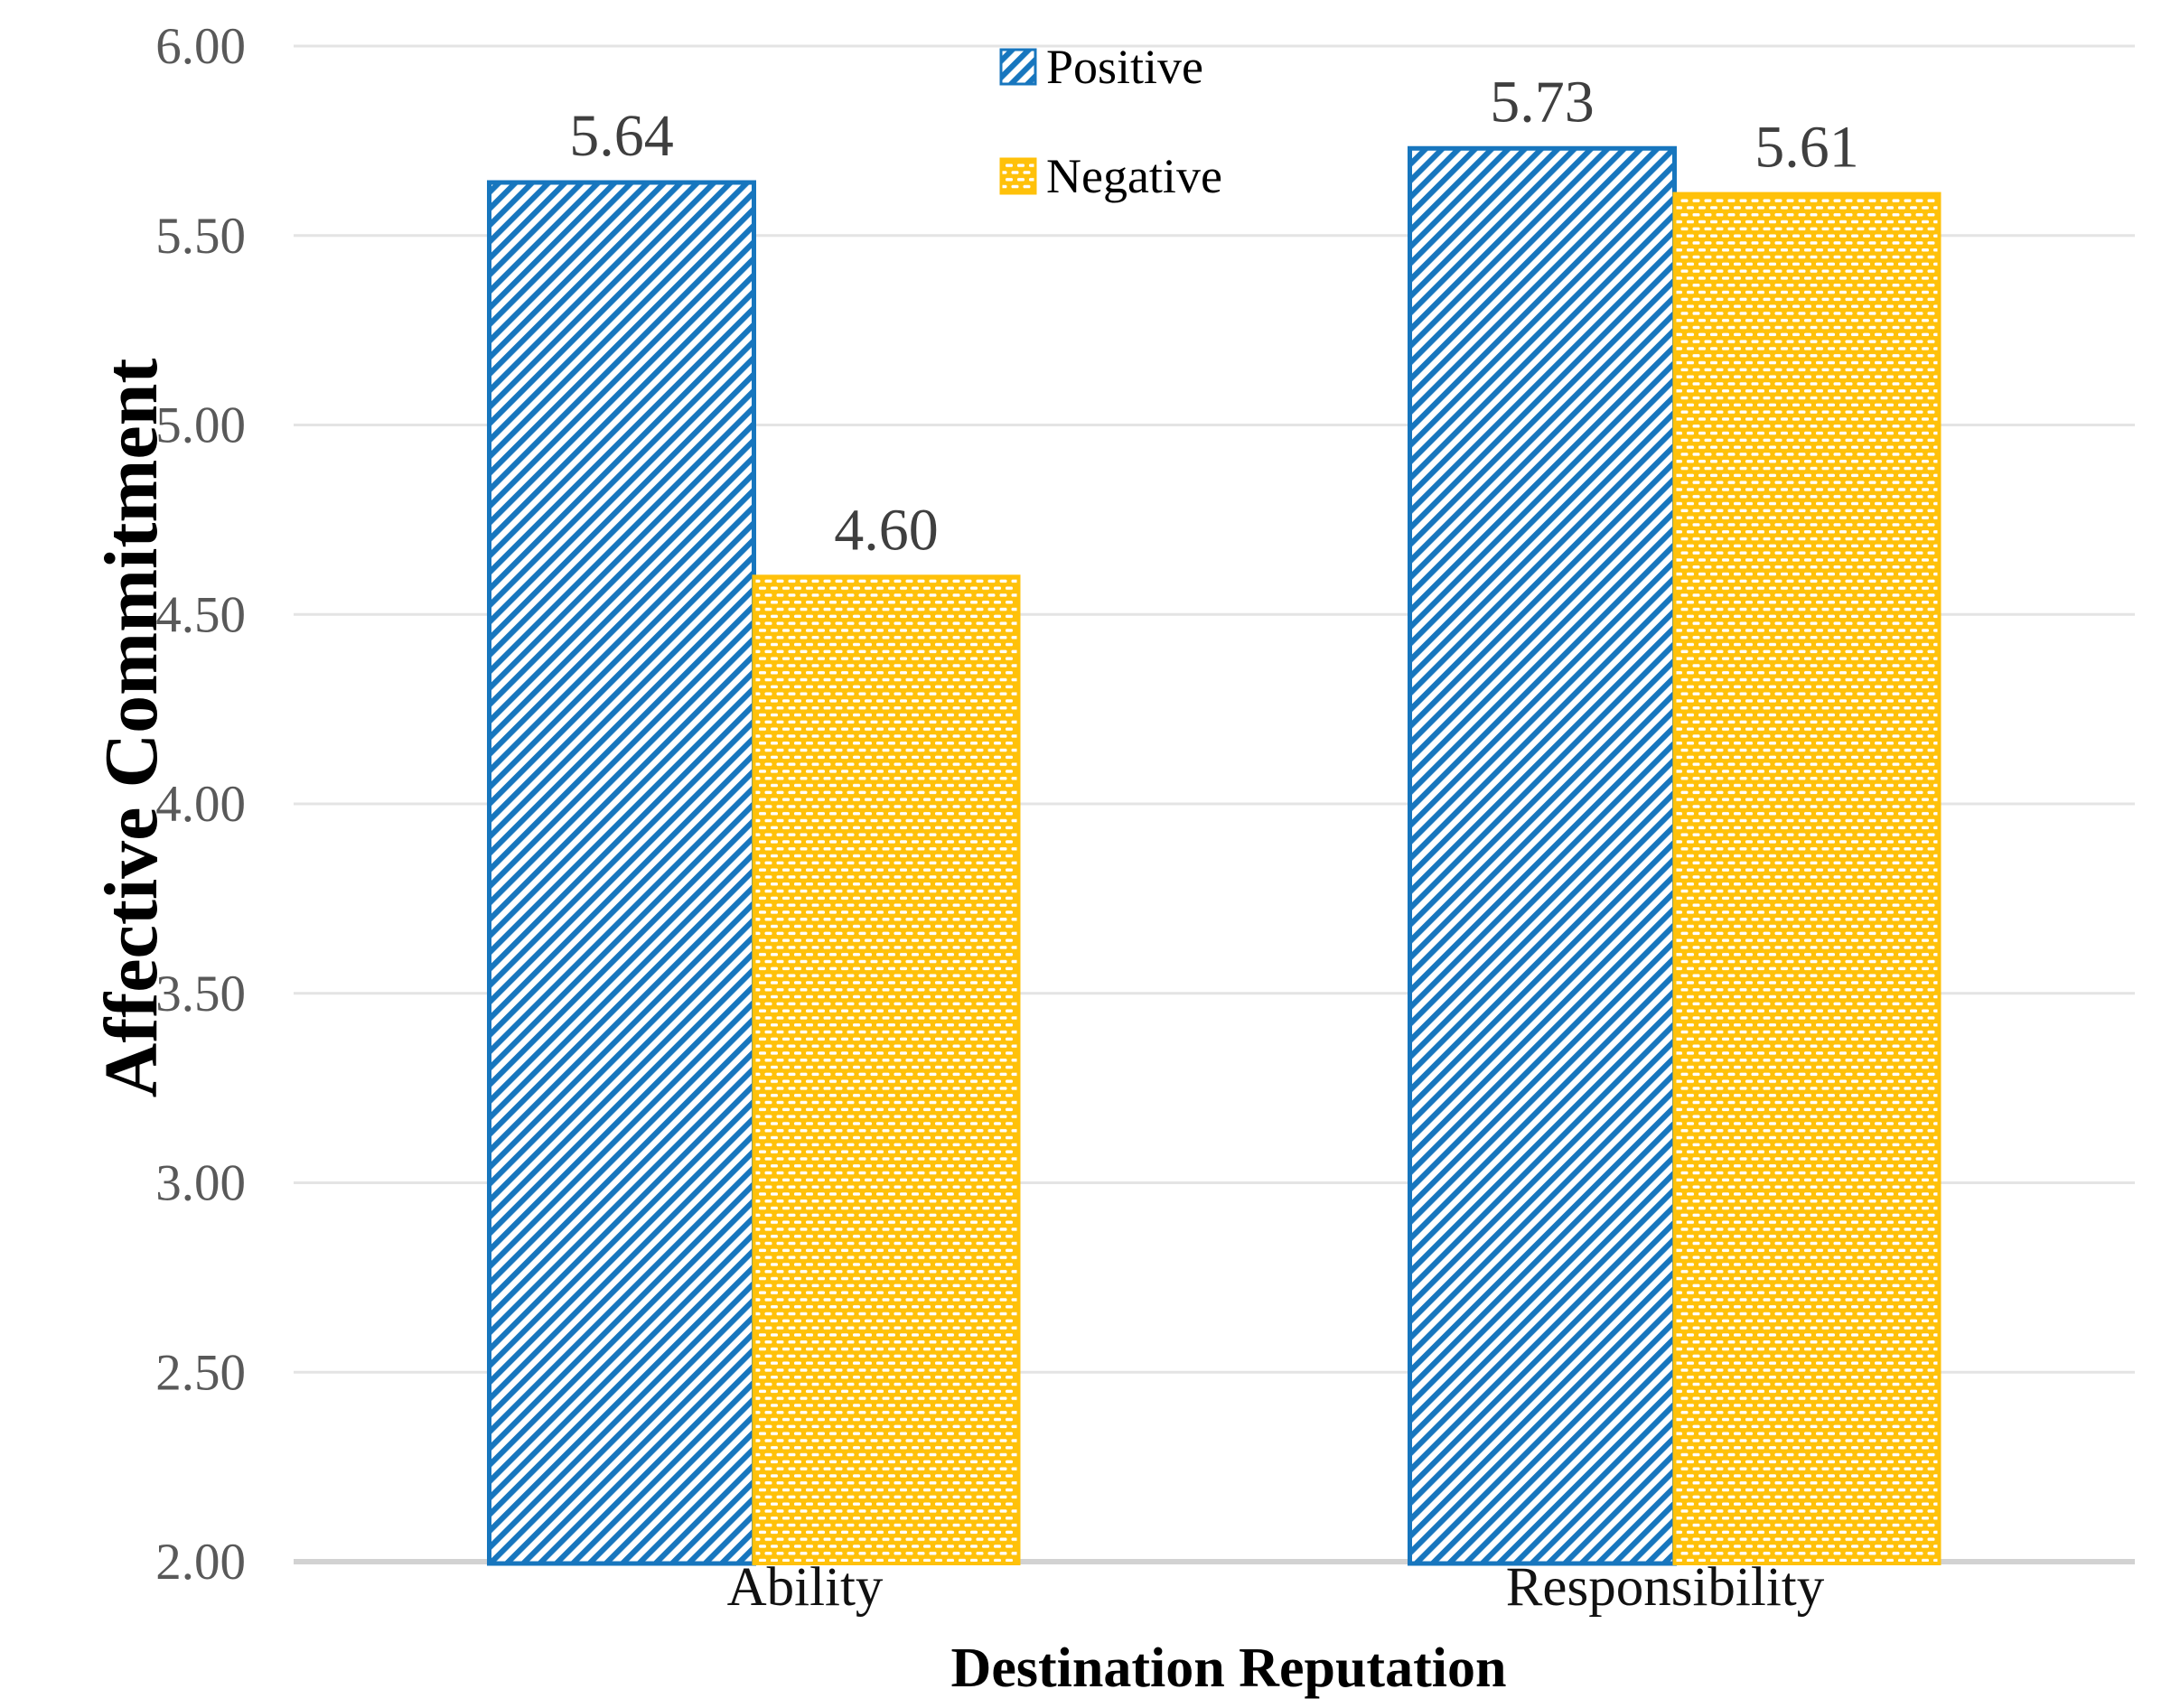 The image size is (2180, 1708). Describe the element at coordinates (1276, 1587) in the screenshot. I see `x-axis-ticks: Ability Responsibility` at that location.